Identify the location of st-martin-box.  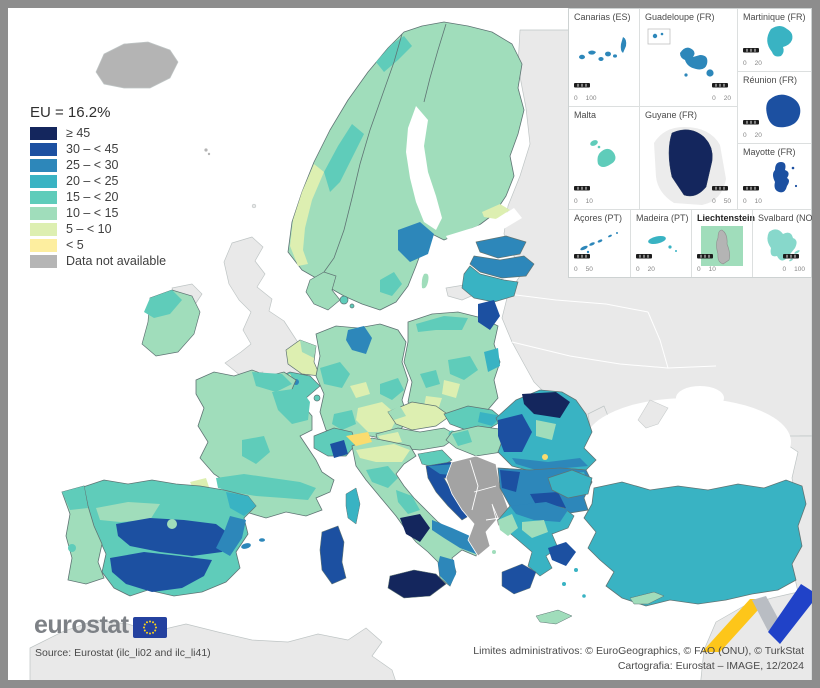
(658, 36).